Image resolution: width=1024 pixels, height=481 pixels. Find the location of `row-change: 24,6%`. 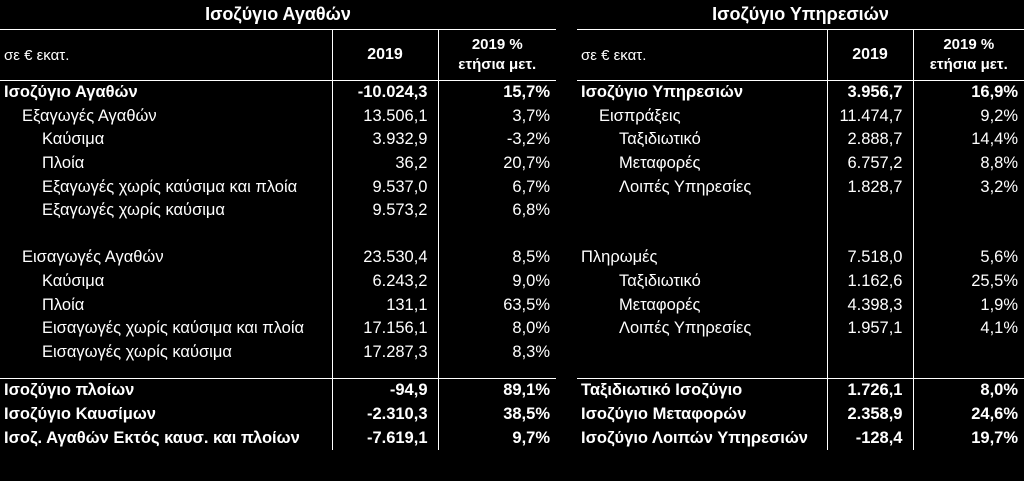

row-change: 24,6% is located at coordinates (968, 414).